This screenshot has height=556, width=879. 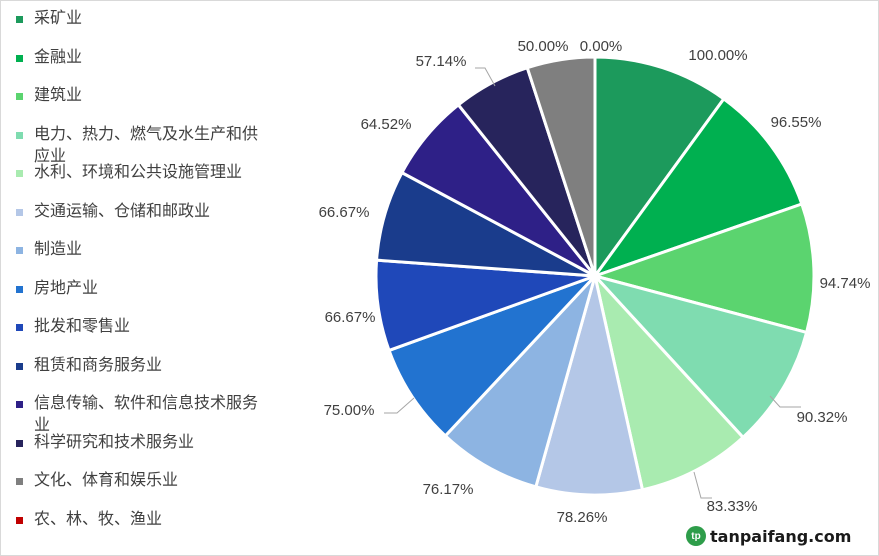 What do you see at coordinates (845, 283) in the screenshot?
I see `data-label: 94.74%` at bounding box center [845, 283].